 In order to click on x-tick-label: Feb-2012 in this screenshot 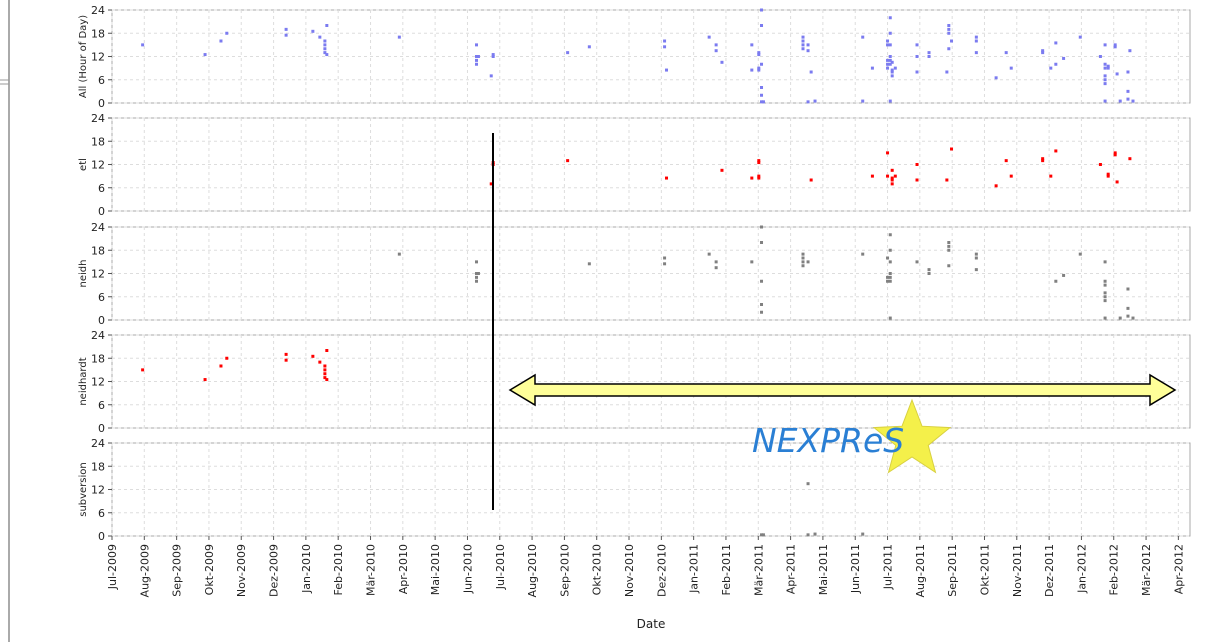, I will do `click(1114, 569)`.